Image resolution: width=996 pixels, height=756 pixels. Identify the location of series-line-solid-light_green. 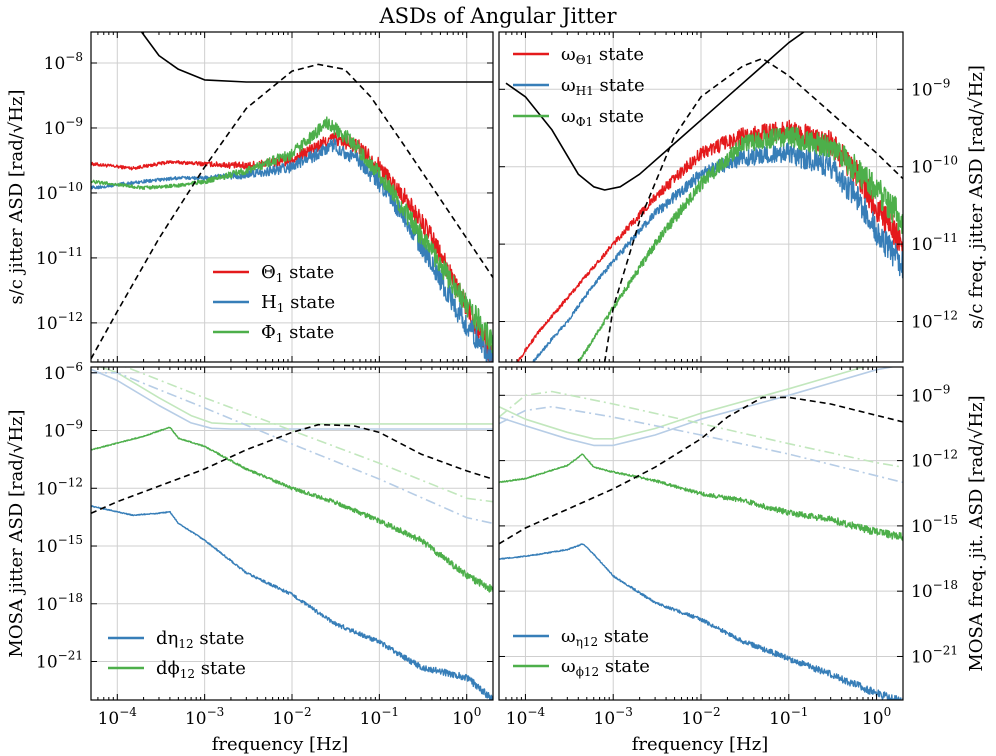
(683, 403).